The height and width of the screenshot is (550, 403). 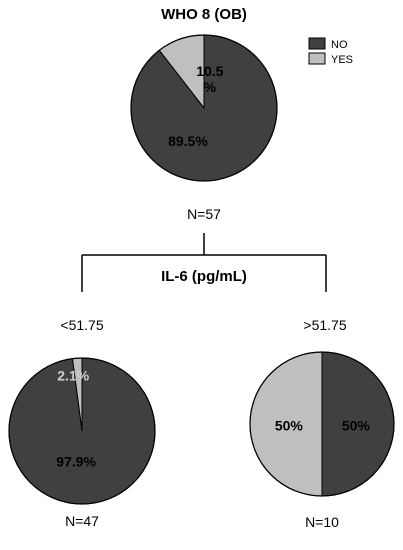 I want to click on legend-label-no: NO, so click(x=339, y=45).